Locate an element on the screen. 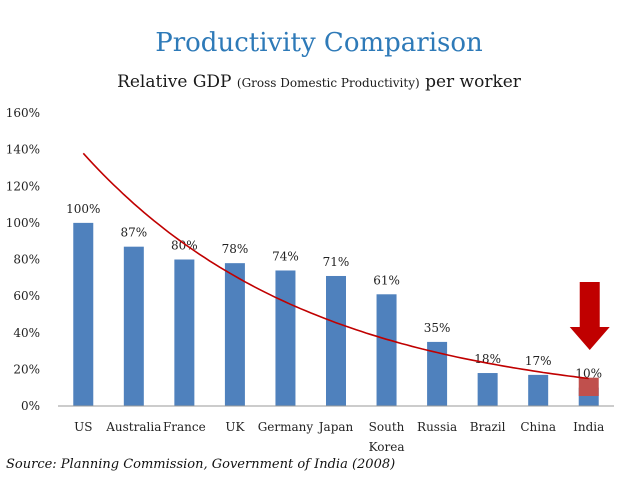 This screenshot has width=638, height=478. data-label: 74% is located at coordinates (285, 256).